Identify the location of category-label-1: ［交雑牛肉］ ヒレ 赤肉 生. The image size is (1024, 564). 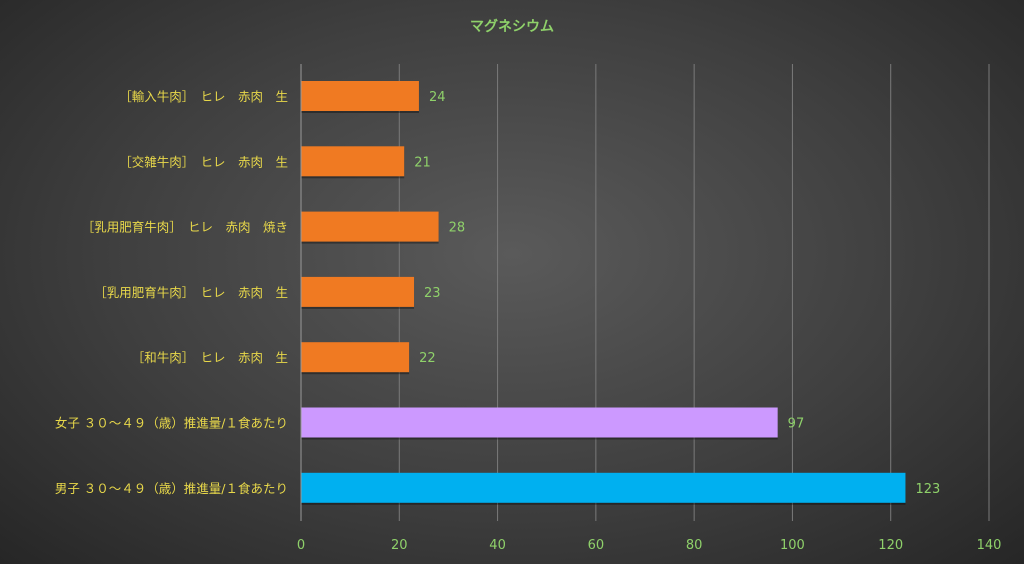
(203, 161).